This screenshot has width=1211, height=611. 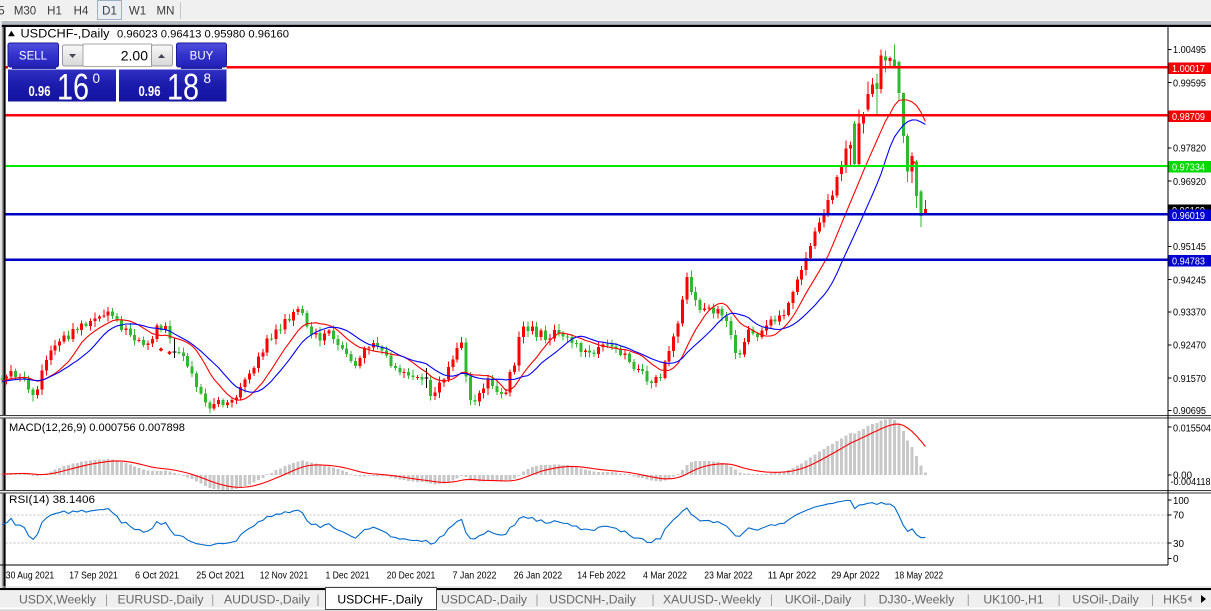 I want to click on svg-text: 17 Sep 2021, so click(x=93, y=576).